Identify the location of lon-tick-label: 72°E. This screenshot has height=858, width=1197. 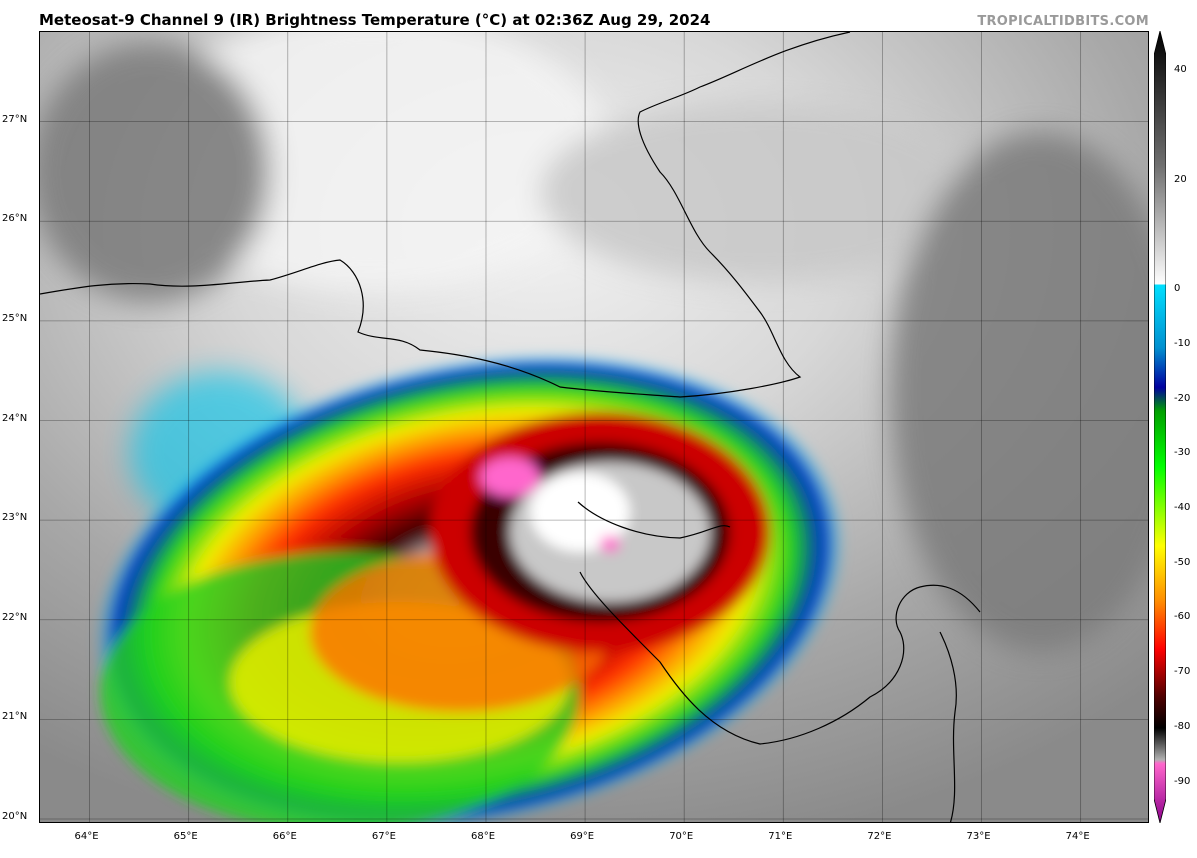
(879, 836).